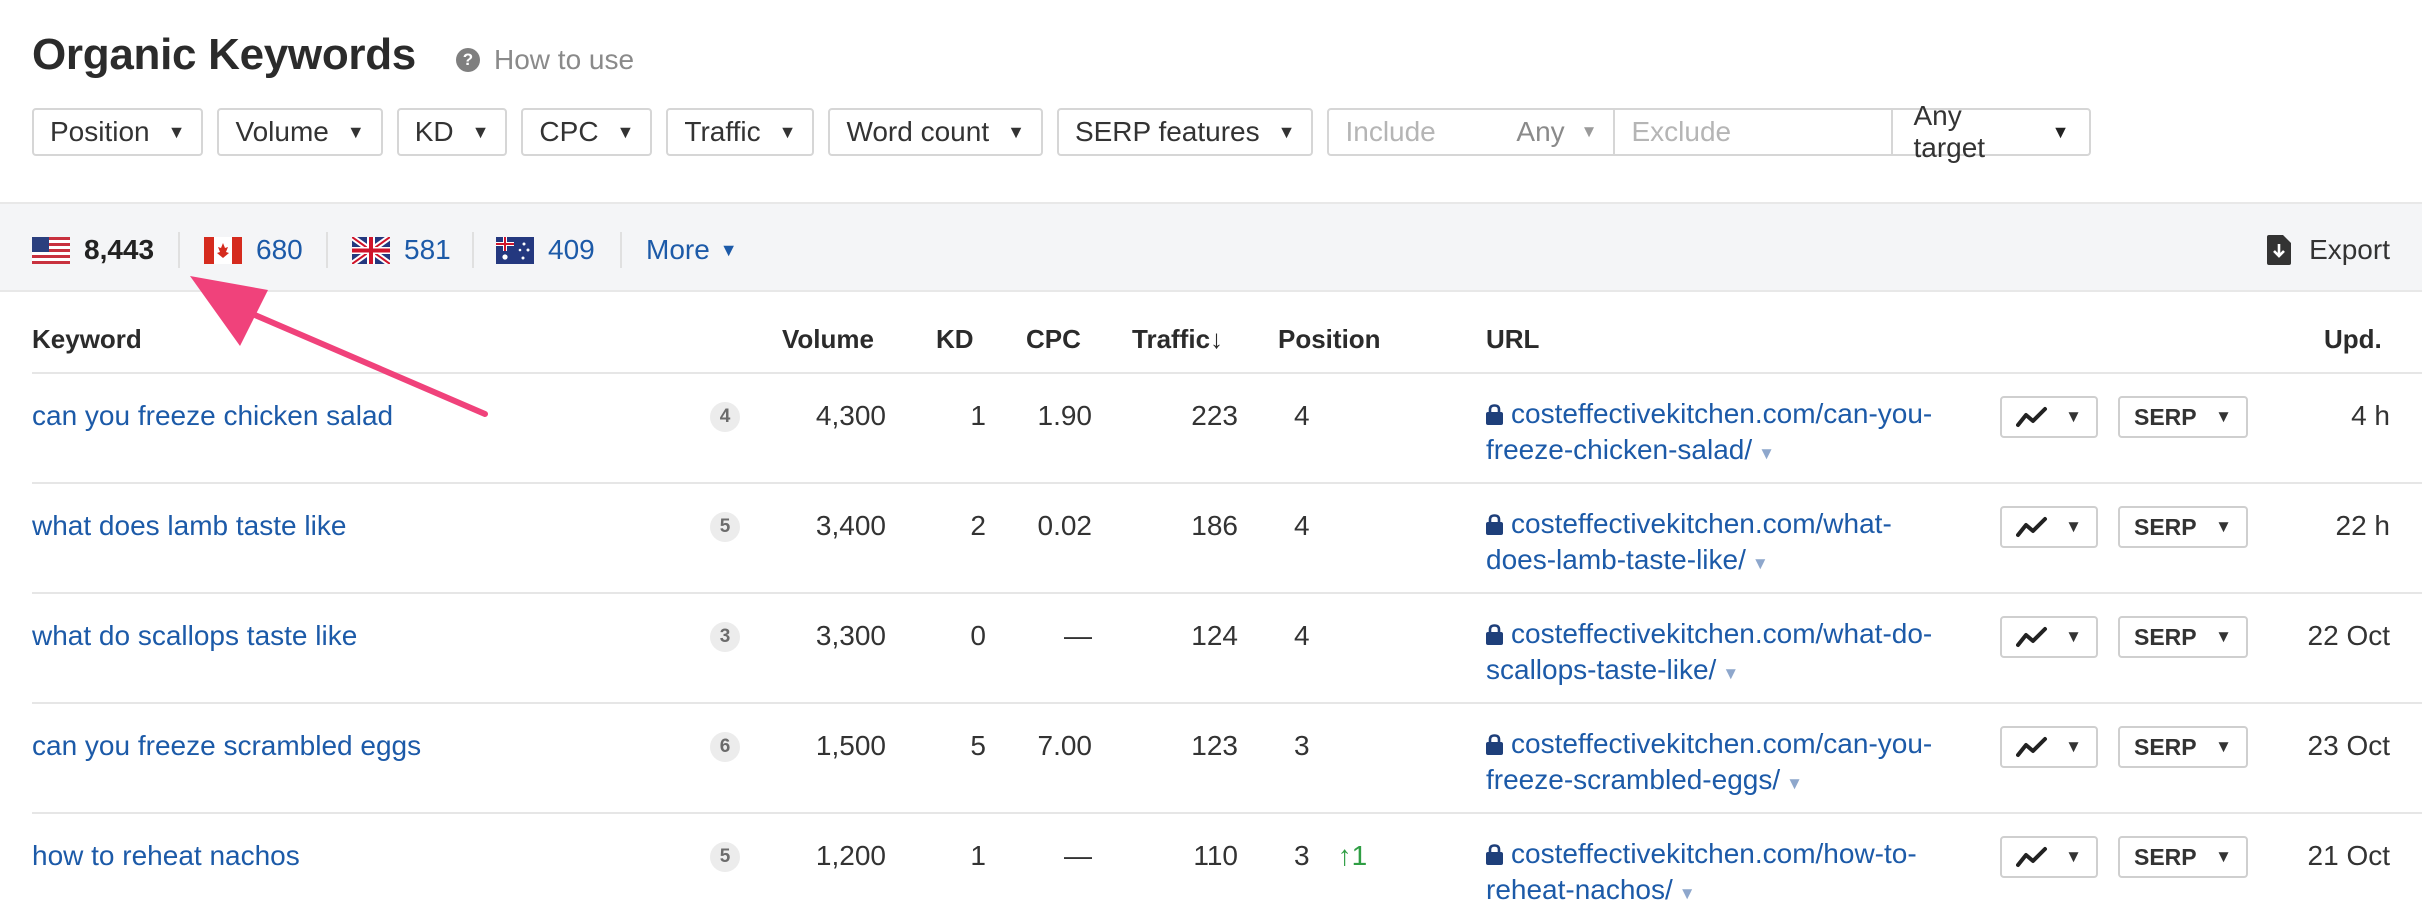  What do you see at coordinates (740, 132) in the screenshot?
I see `filter-traffic: Traffic ▼` at bounding box center [740, 132].